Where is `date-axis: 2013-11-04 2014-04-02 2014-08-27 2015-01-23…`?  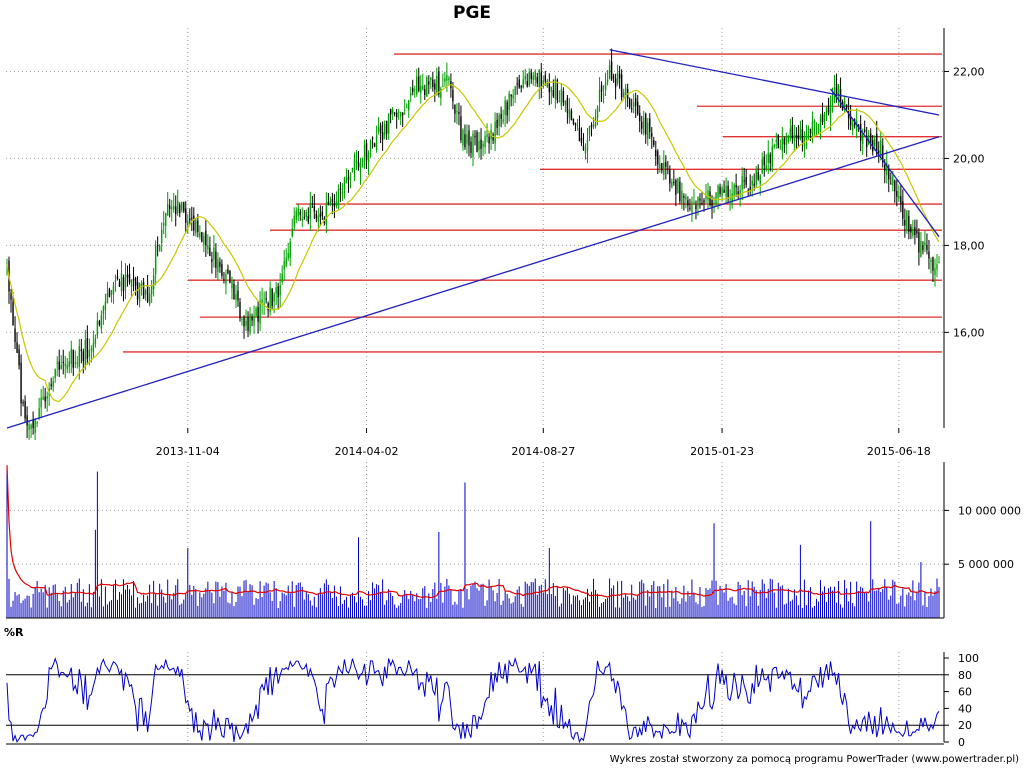
date-axis: 2013-11-04 2014-04-02 2014-08-27 2015-01-23… is located at coordinates (543, 443).